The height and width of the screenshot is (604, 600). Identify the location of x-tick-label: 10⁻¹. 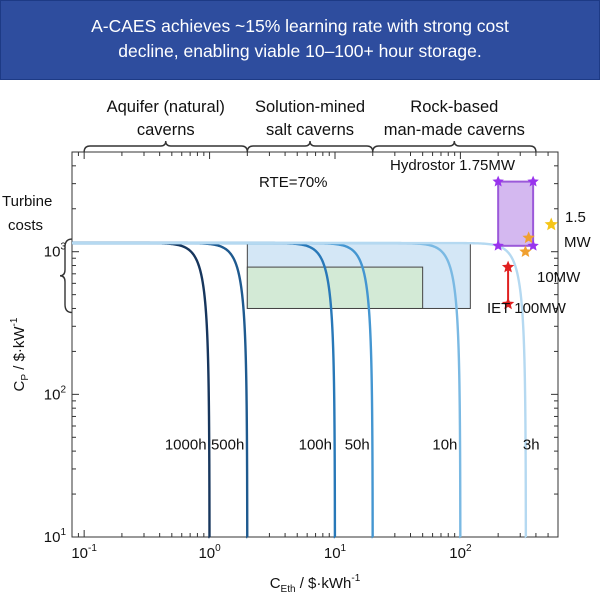
(84, 552).